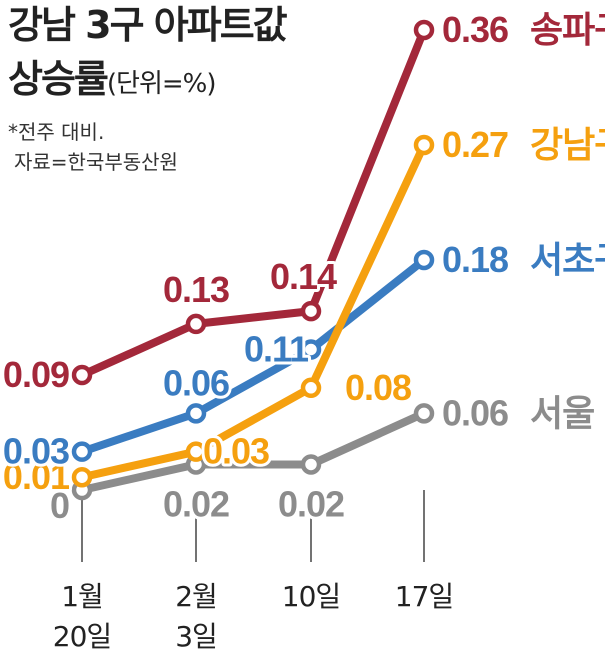 Image resolution: width=605 pixels, height=661 pixels. I want to click on data-label: 0.36, so click(475, 29).